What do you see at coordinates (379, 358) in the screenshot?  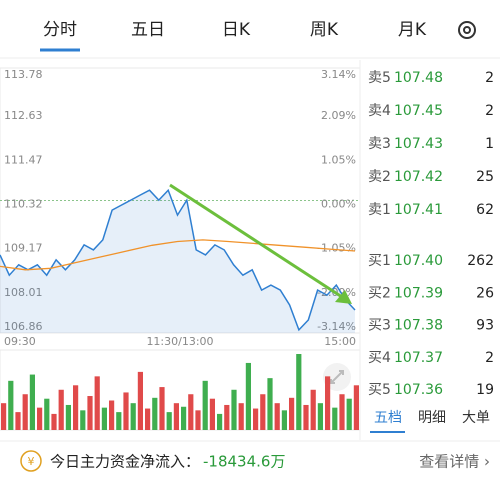 I see `book-label: 买4` at bounding box center [379, 358].